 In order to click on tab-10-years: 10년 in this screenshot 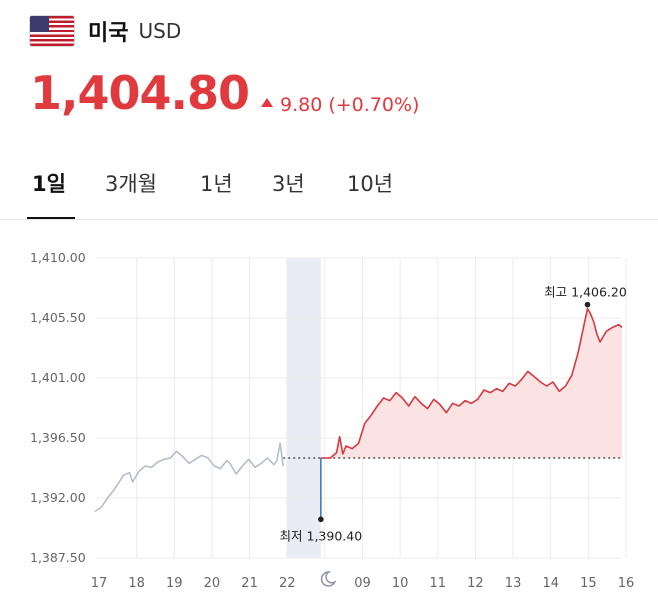, I will do `click(370, 184)`.